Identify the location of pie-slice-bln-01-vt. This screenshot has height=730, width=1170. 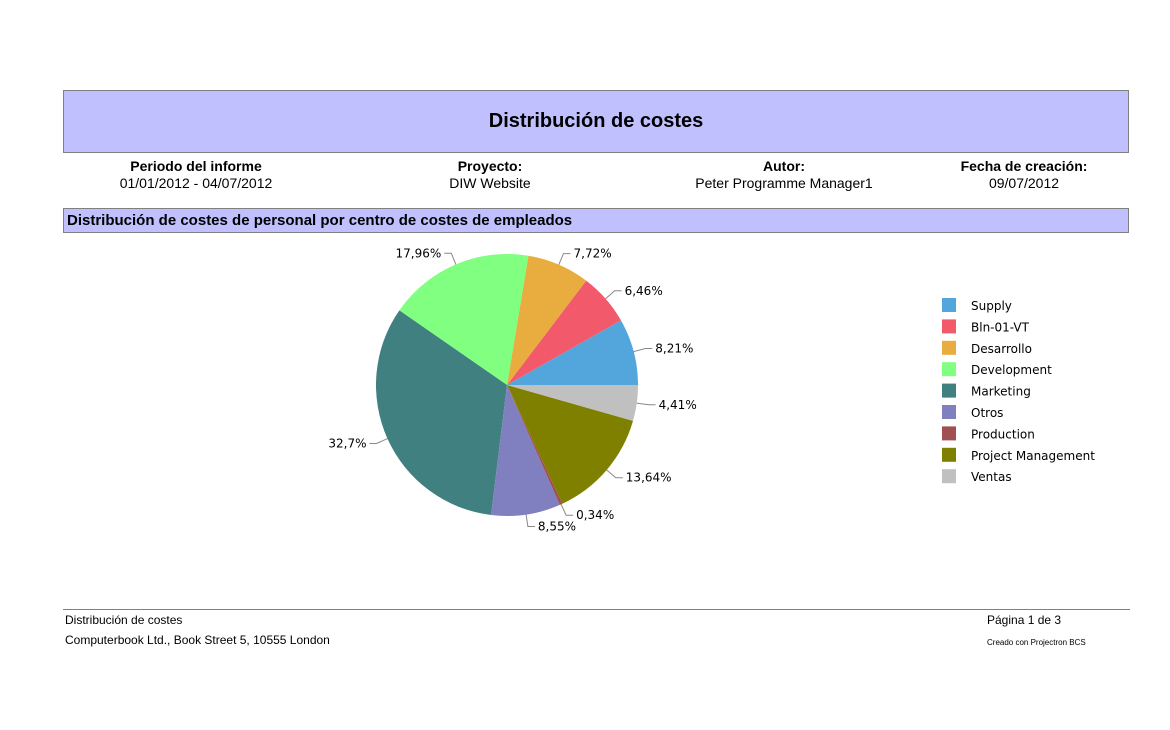
(564, 332).